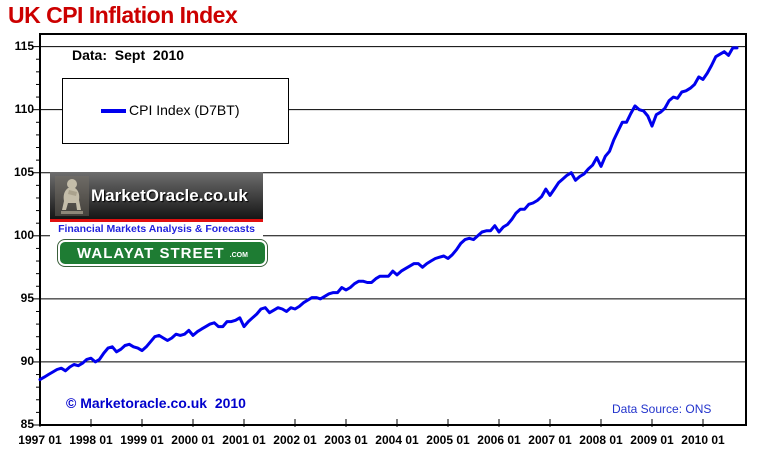  I want to click on x-axis-tick-label: 2001 01, so click(244, 440).